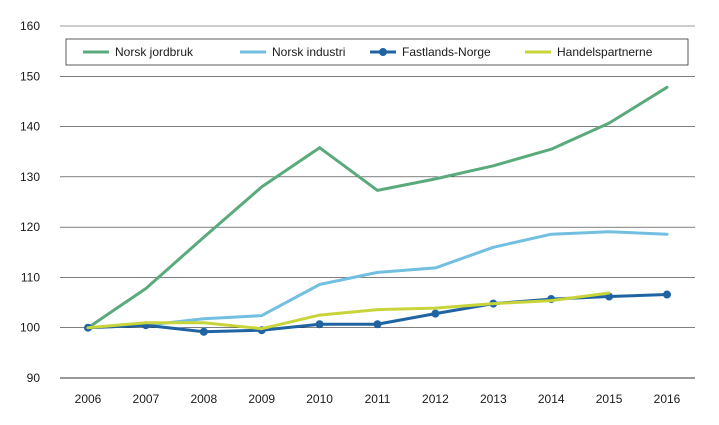  Describe the element at coordinates (30, 227) in the screenshot. I see `y-tick-label: 120` at that location.